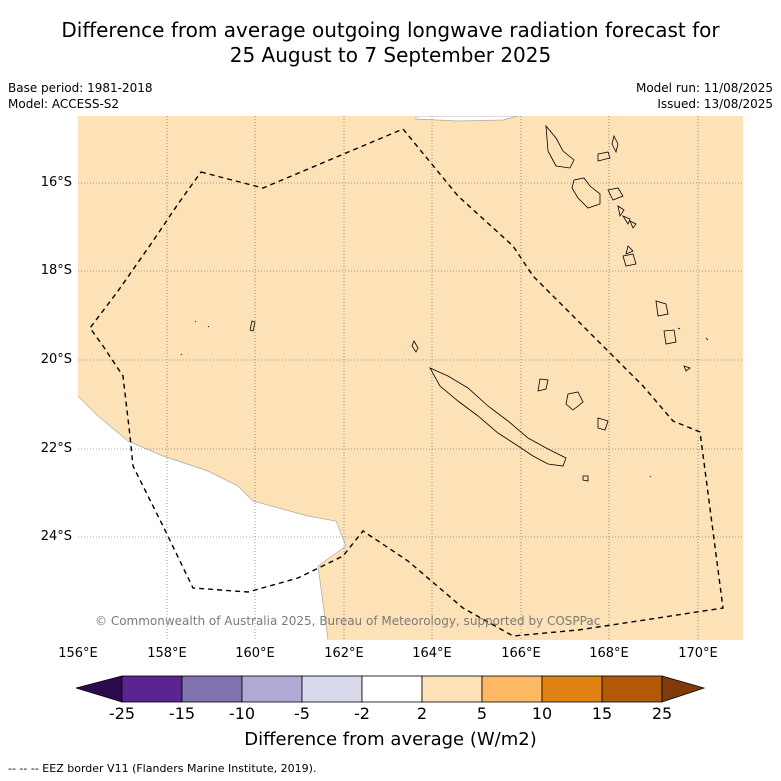 Image resolution: width=781 pixels, height=781 pixels. Describe the element at coordinates (602, 713) in the screenshot. I see `colorbar-tick: 15` at that location.